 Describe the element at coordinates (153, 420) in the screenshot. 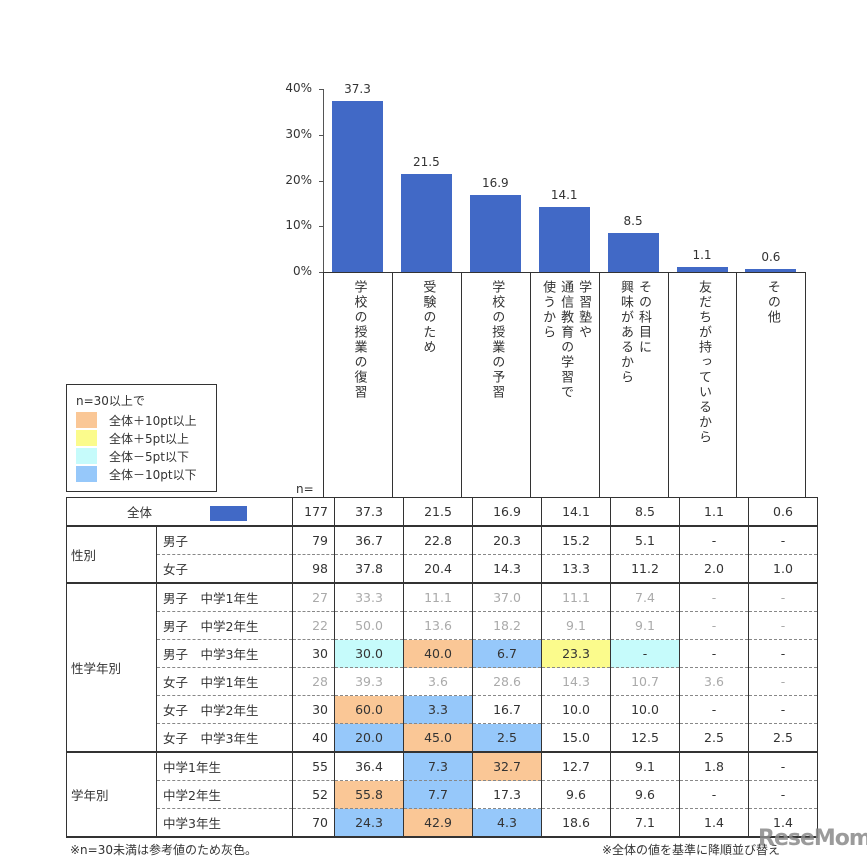

I see `legend-label: 全体＋10pt以上` at that location.